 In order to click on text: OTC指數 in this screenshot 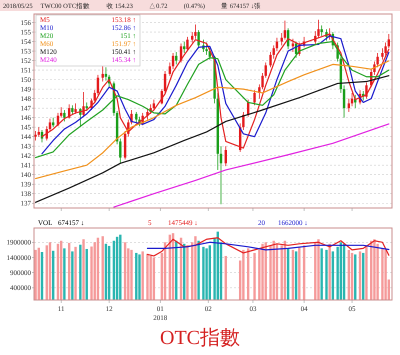, I will do `click(200, 338)`.